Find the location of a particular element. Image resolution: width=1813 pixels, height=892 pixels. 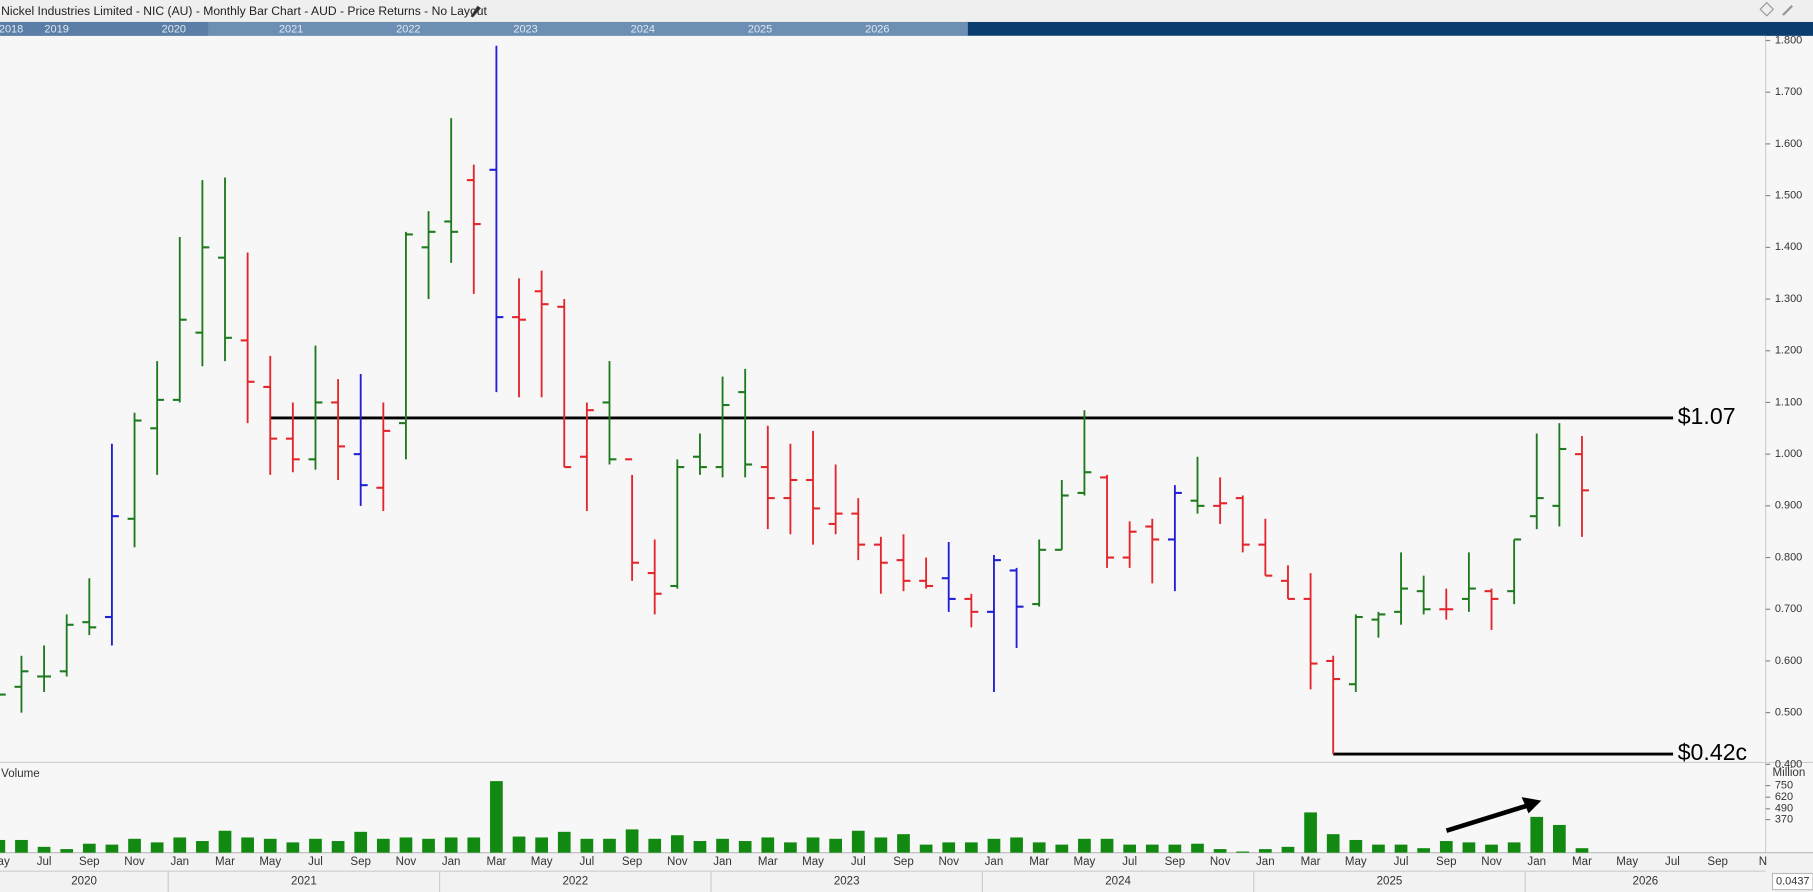

edit-icon is located at coordinates (475, 11).